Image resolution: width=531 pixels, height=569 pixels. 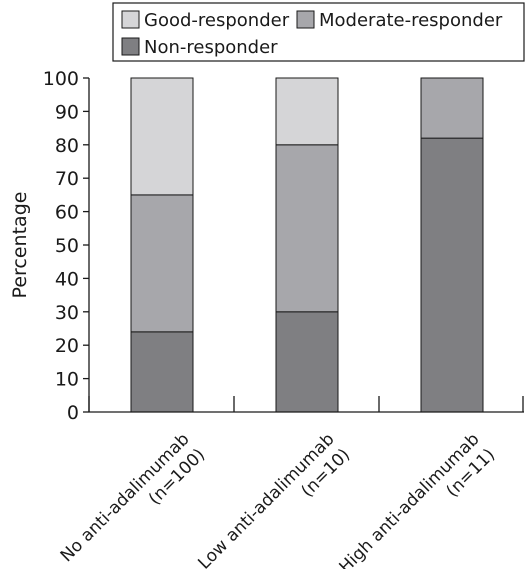 What do you see at coordinates (20, 245) in the screenshot?
I see `y-axis-title: Percentage` at bounding box center [20, 245].